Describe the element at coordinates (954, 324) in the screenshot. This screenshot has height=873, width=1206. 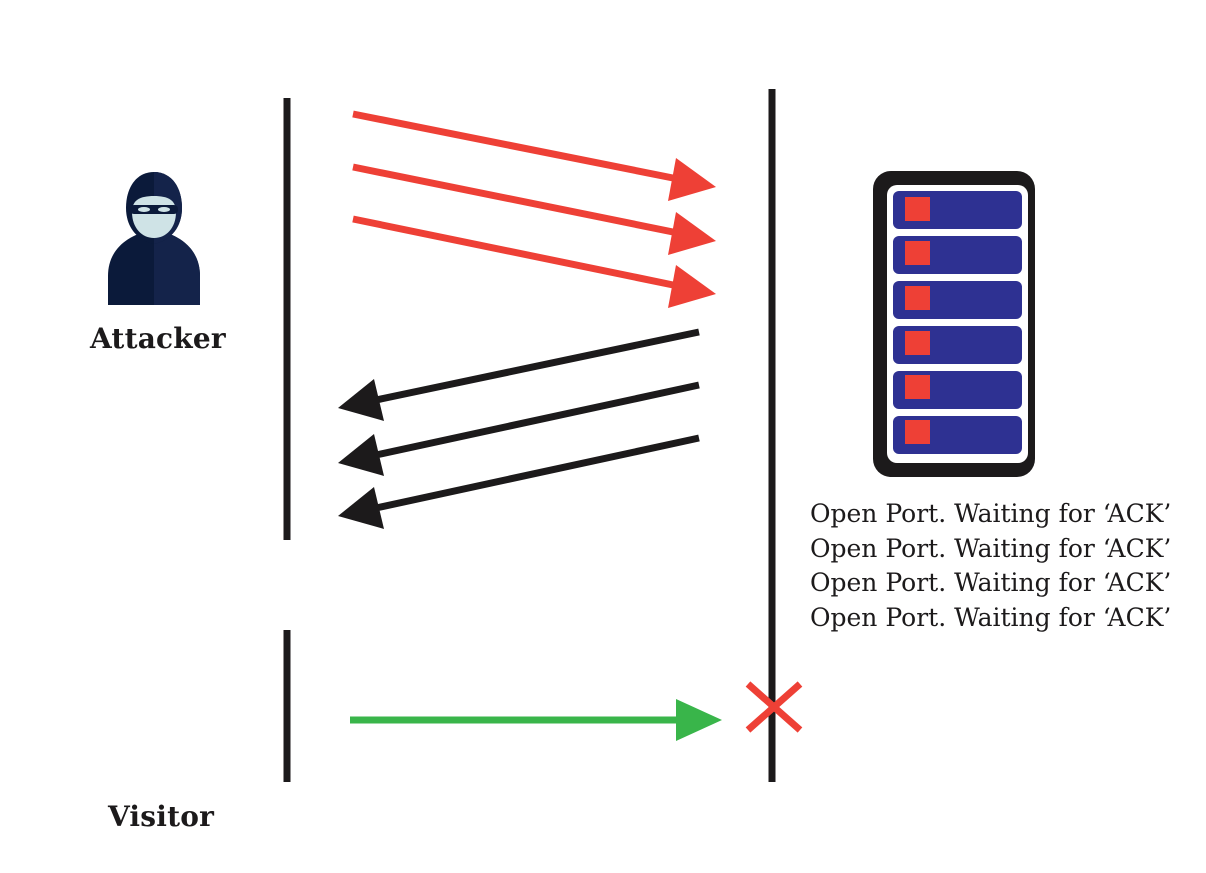
I see `server-rack-icon` at that location.